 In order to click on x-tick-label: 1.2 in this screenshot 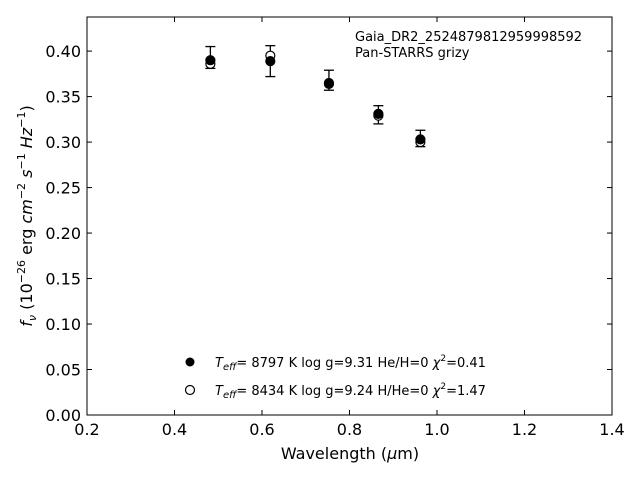, I will do `click(524, 429)`.